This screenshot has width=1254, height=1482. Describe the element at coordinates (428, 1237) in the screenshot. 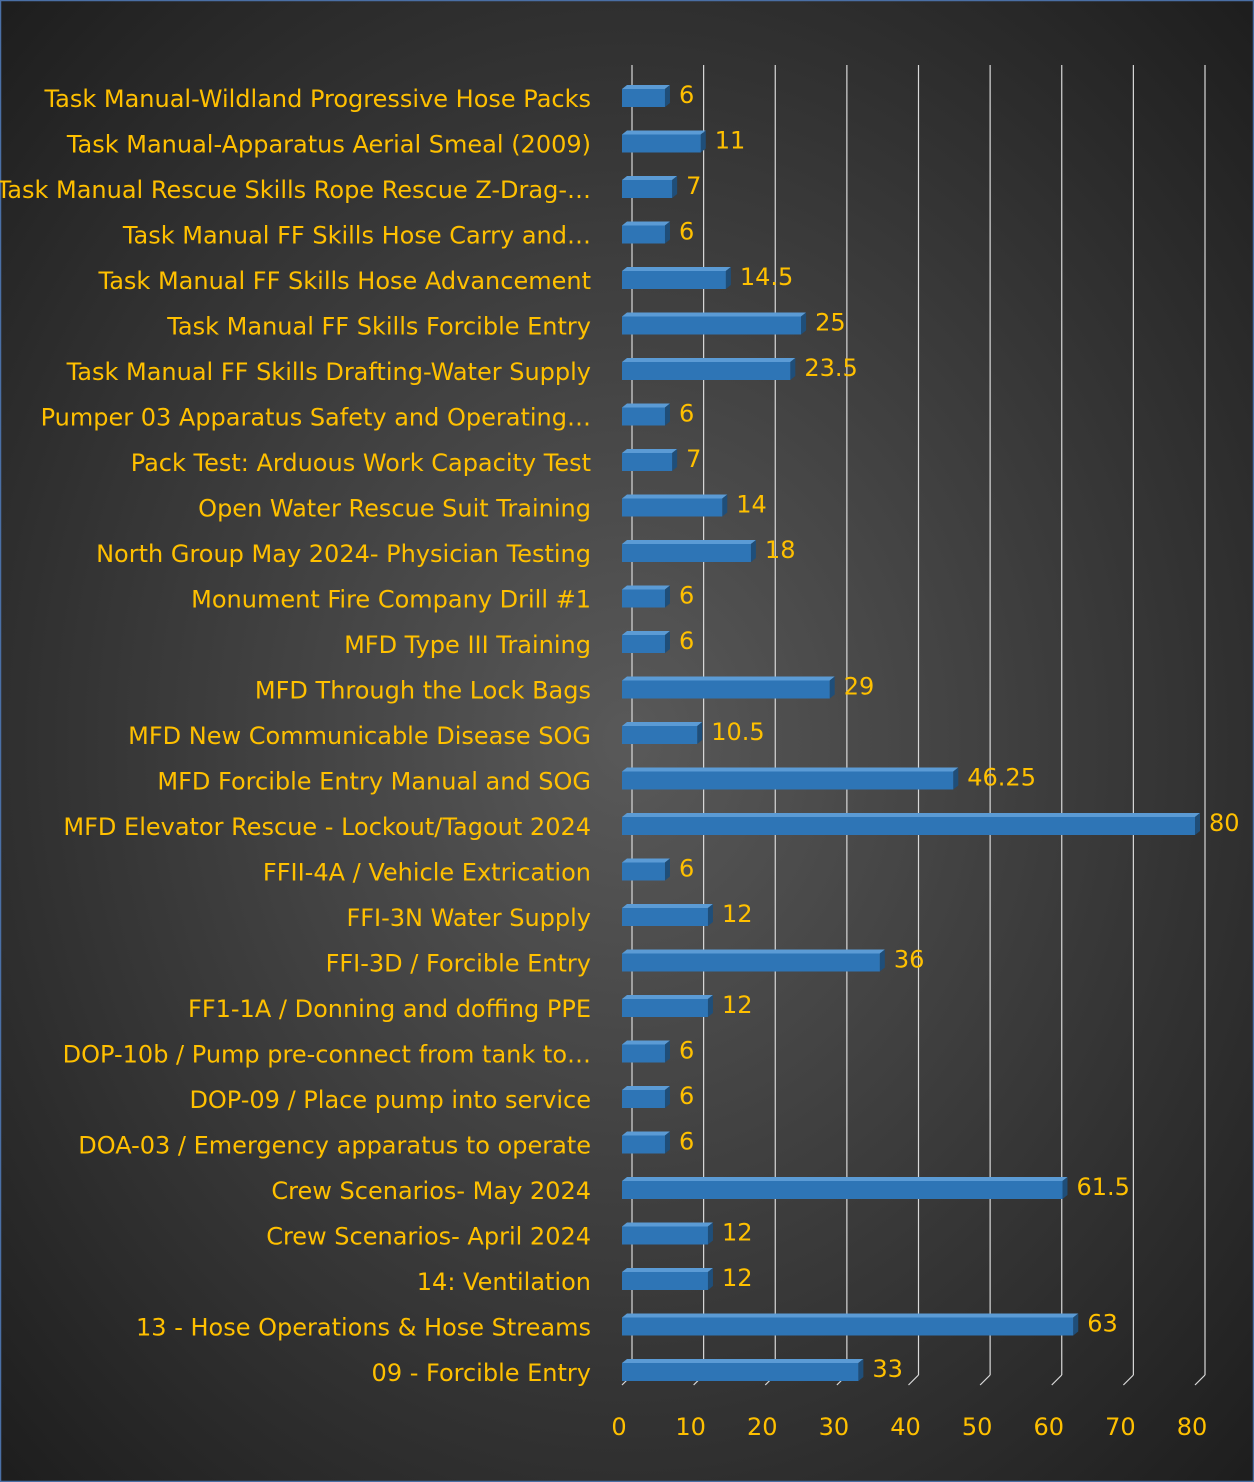

I see `y-tick-label: Crew Scenarios- April 2024` at that location.